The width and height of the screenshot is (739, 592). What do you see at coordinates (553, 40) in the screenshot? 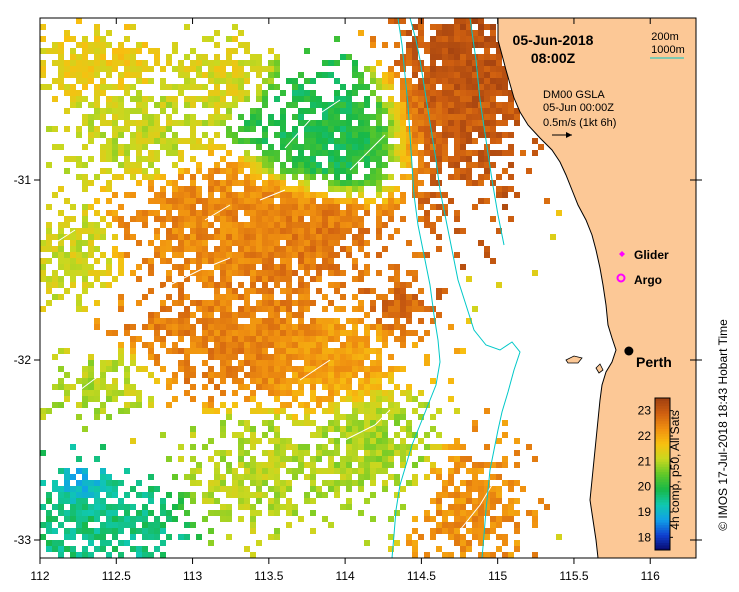
I see `map-date: 05-Jun-2018` at bounding box center [553, 40].